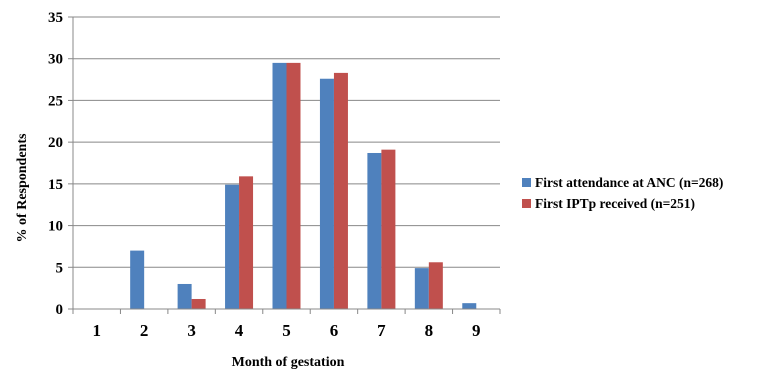 The height and width of the screenshot is (373, 769). I want to click on y-tick-label: 30, so click(55, 60).